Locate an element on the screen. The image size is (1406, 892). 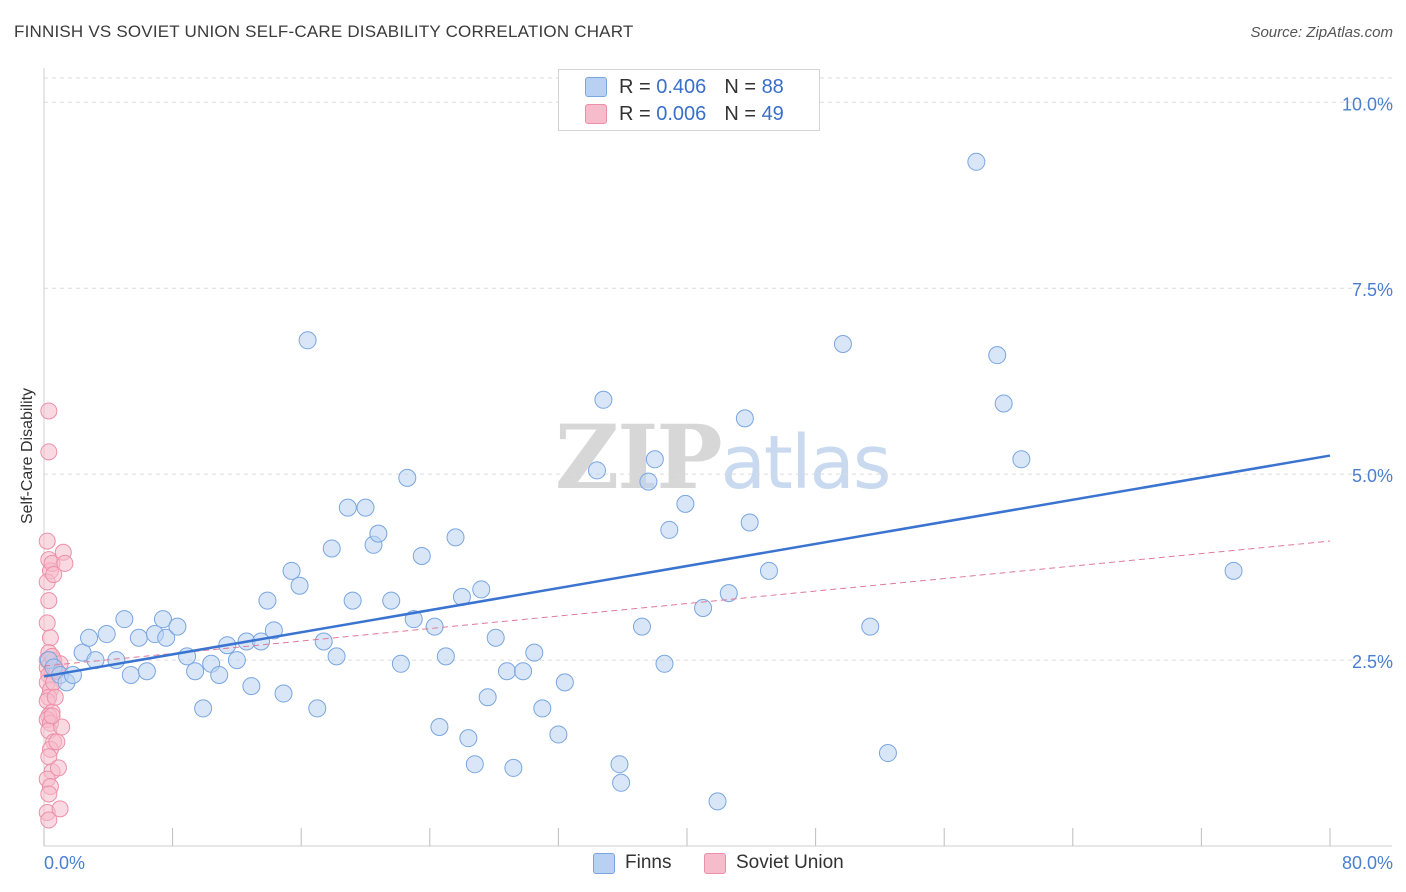
legend-soviet-n-label: N = is located at coordinates (740, 113).